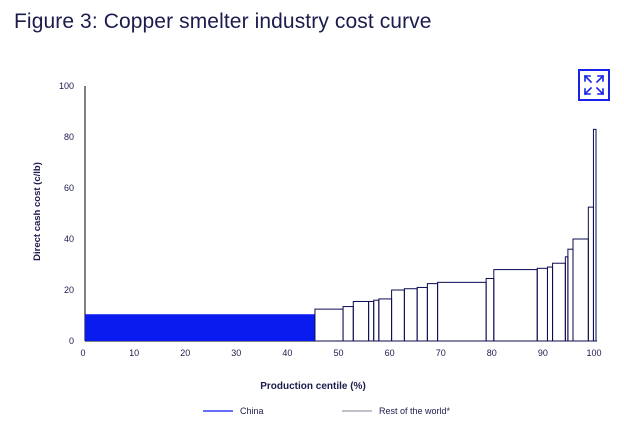 The width and height of the screenshot is (624, 430). Describe the element at coordinates (37, 211) in the screenshot. I see `y-axis-label: Direct cash cost (c/lb)` at that location.